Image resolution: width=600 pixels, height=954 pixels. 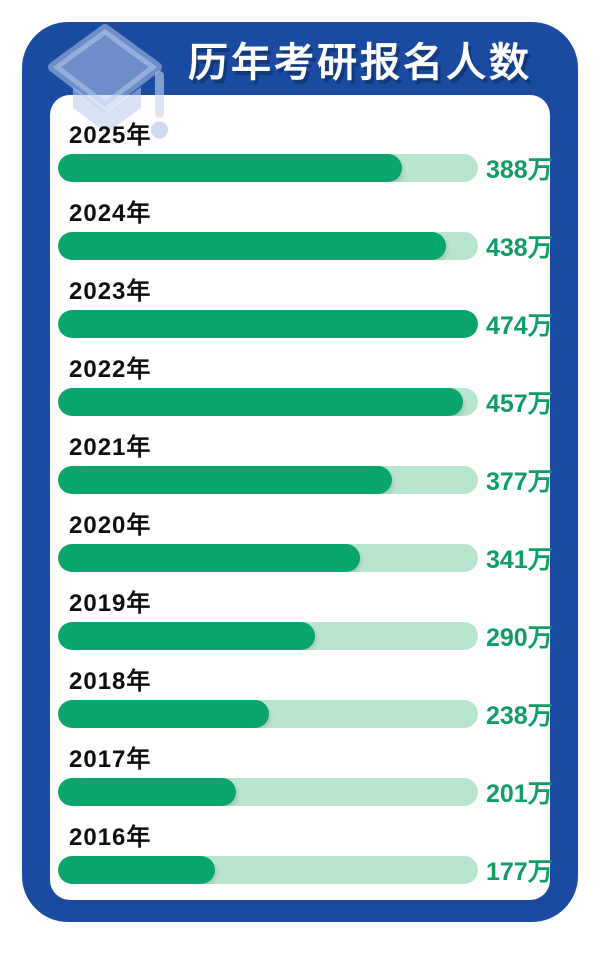 I want to click on year-label: 2019年, so click(x=110, y=603).